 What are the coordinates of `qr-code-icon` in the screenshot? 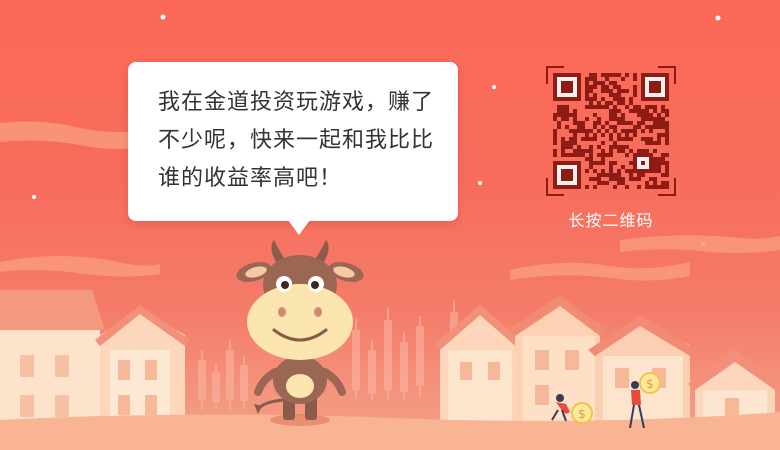 It's located at (611, 131).